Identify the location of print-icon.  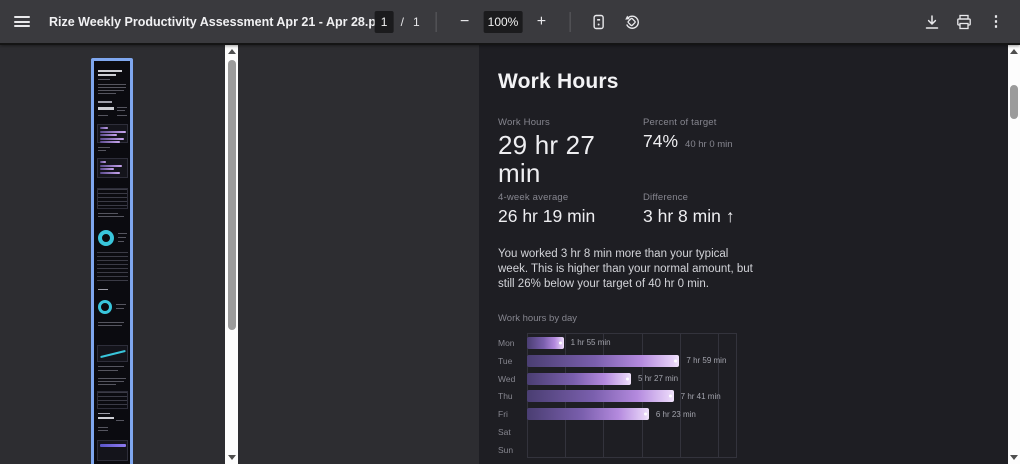
(964, 21).